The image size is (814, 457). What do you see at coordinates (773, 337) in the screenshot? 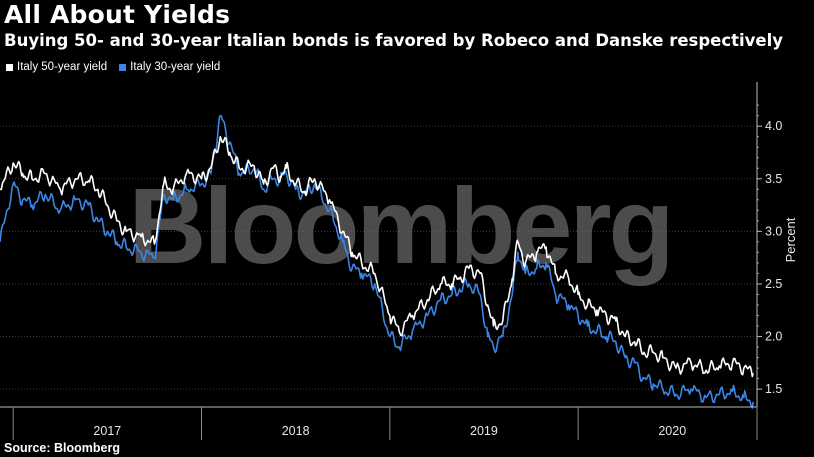
I see `y-tick-label: 2.0` at bounding box center [773, 337].